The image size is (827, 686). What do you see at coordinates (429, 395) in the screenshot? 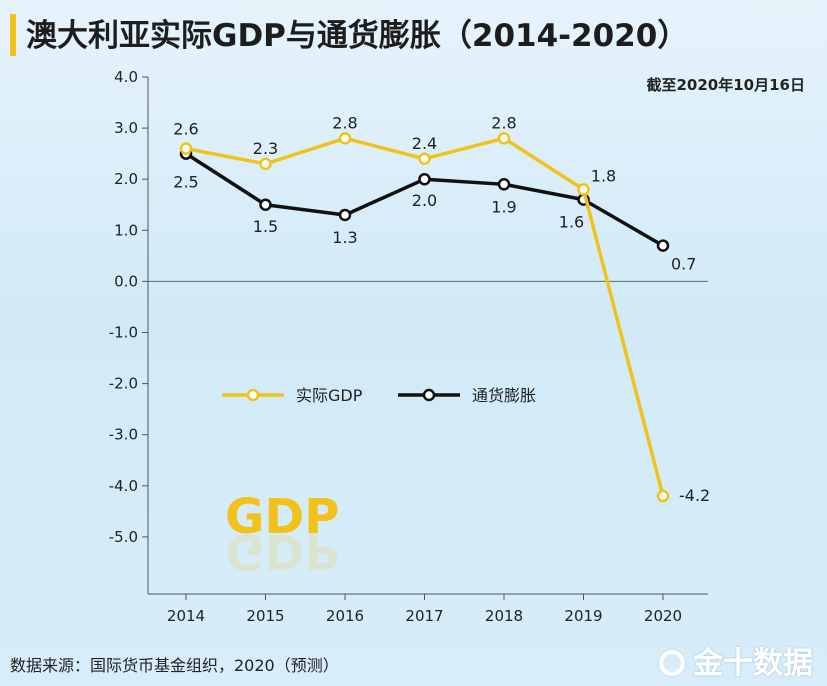
I see `inflation-legend-marker` at bounding box center [429, 395].